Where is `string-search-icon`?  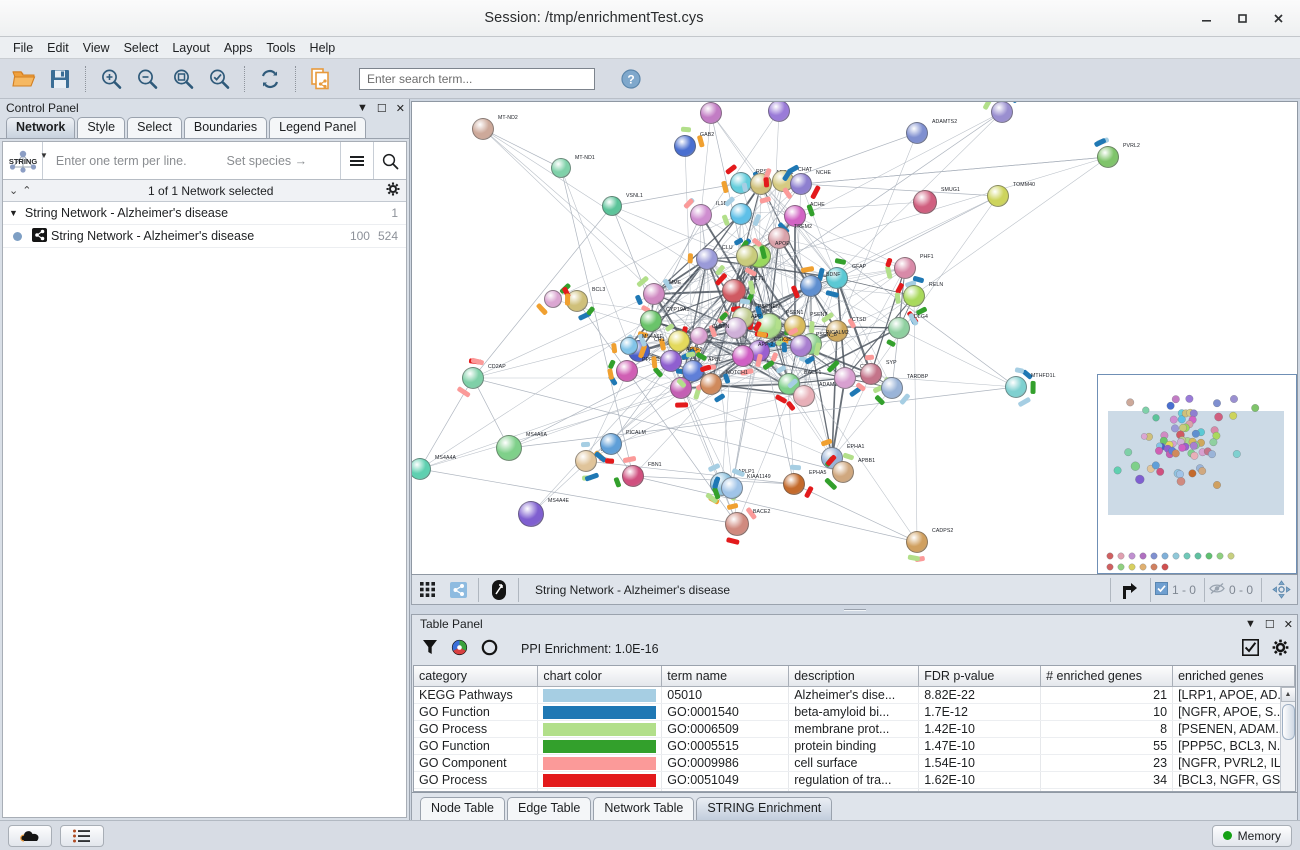 string-search-icon is located at coordinates (389, 160).